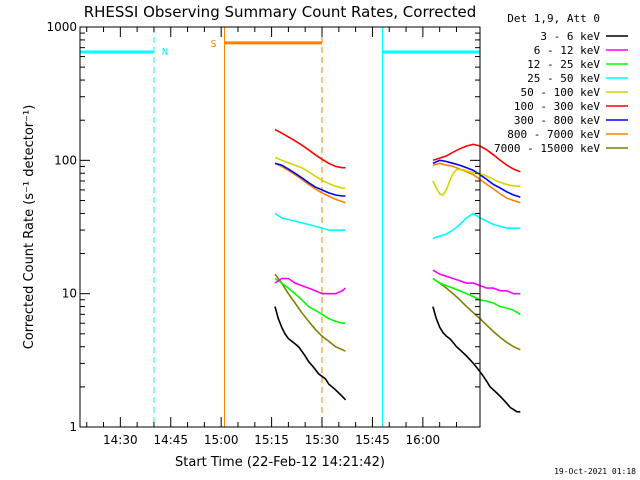  I want to click on y-tick-label-0: 1, so click(73, 427).